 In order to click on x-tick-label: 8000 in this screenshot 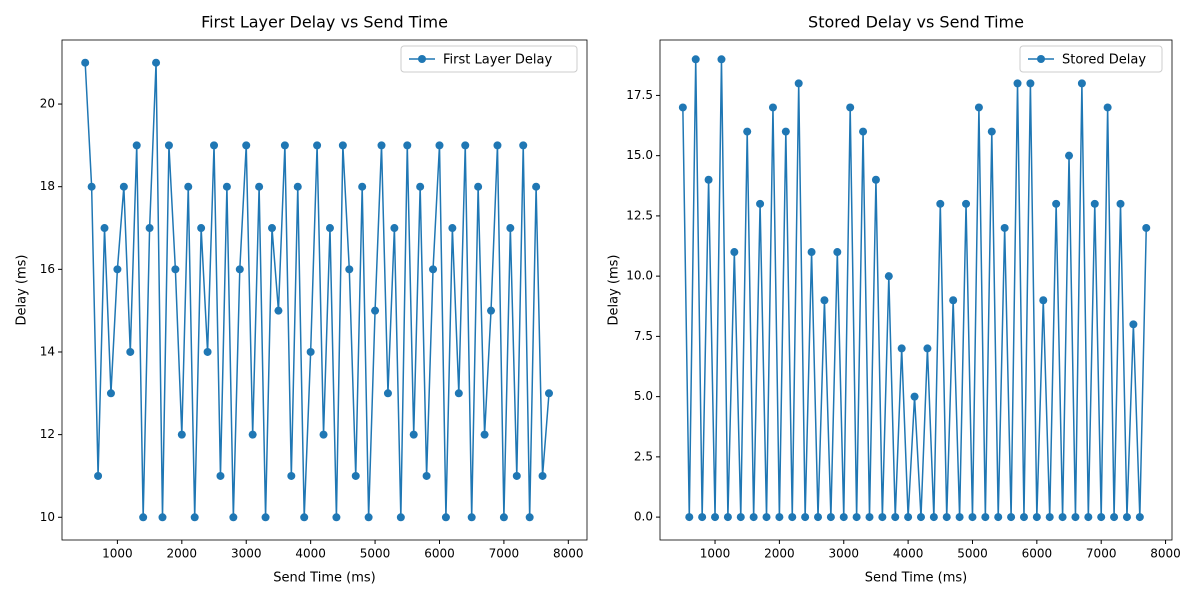, I will do `click(1165, 554)`.